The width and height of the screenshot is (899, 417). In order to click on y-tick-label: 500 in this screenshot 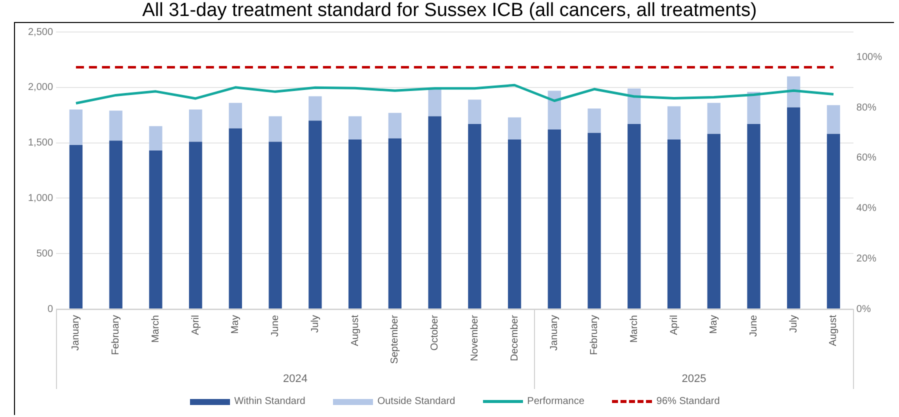, I will do `click(45, 254)`.